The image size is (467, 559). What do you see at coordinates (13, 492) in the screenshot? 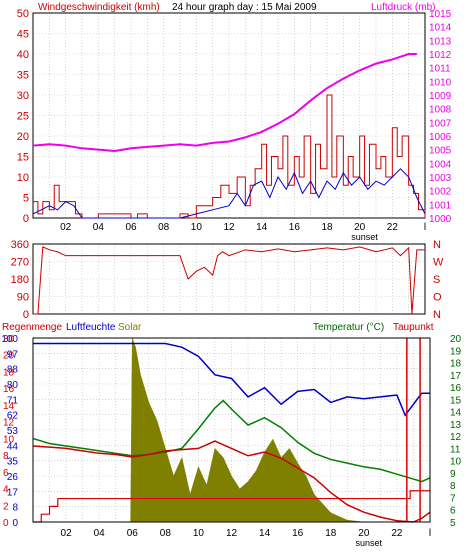
I see `humidity-tick-label: 17` at bounding box center [13, 492].